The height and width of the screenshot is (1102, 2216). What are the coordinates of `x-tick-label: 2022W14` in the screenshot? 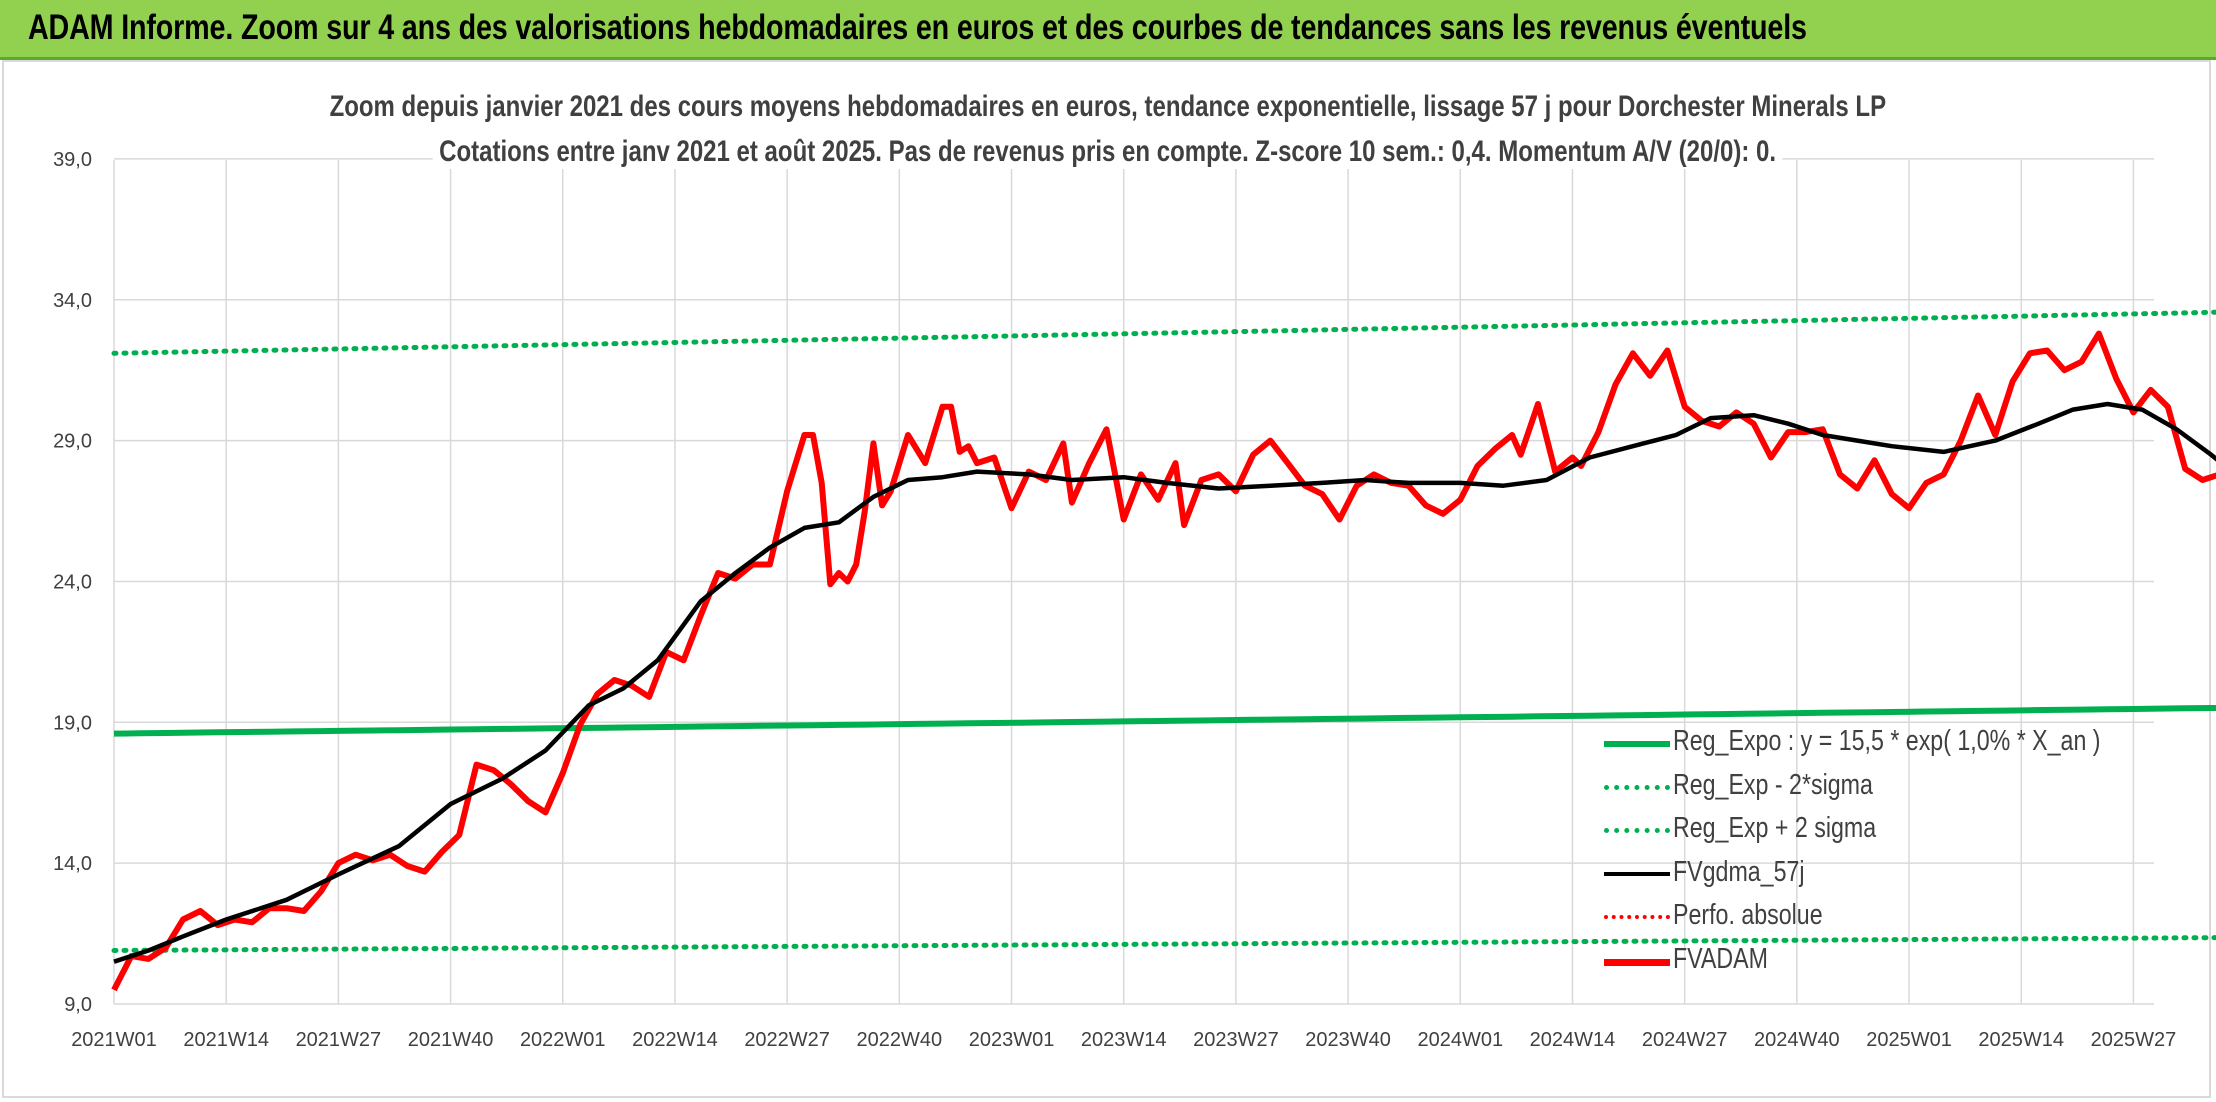 It's located at (675, 1040).